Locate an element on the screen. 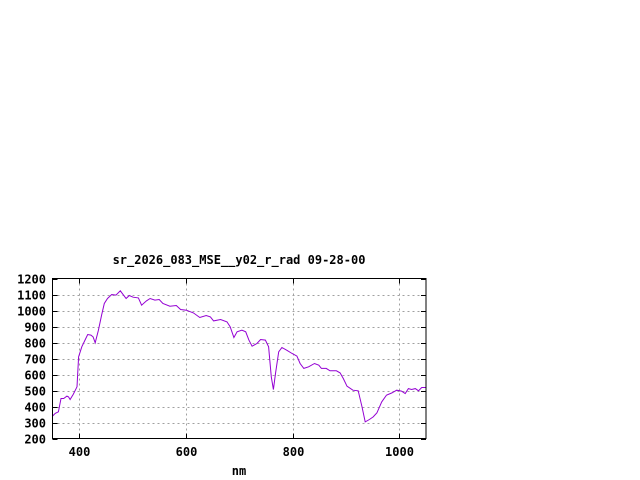  y-tick-label: 300 is located at coordinates (35, 424).